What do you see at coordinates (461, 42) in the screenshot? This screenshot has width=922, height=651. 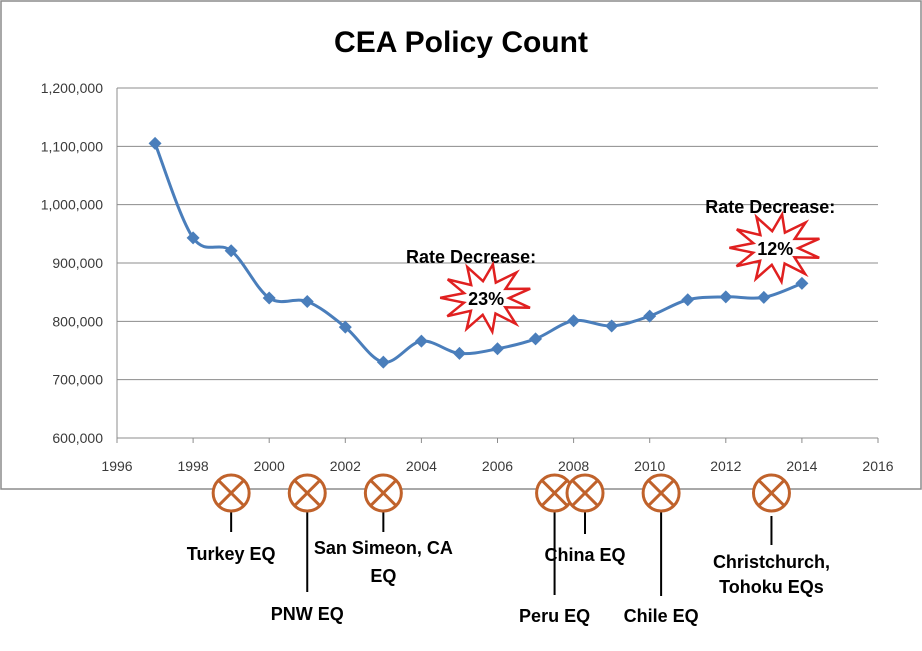 I see `chart-title: CEA Policy Count` at bounding box center [461, 42].